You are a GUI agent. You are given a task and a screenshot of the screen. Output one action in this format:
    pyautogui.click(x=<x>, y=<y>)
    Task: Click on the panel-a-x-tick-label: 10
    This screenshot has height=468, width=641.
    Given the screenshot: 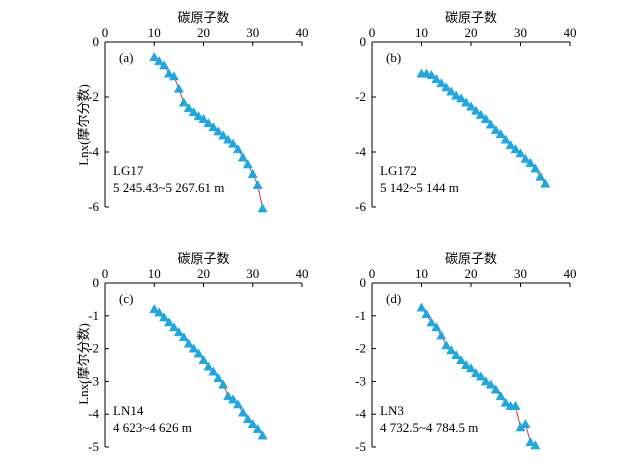 What is the action you would take?
    pyautogui.click(x=154, y=32)
    